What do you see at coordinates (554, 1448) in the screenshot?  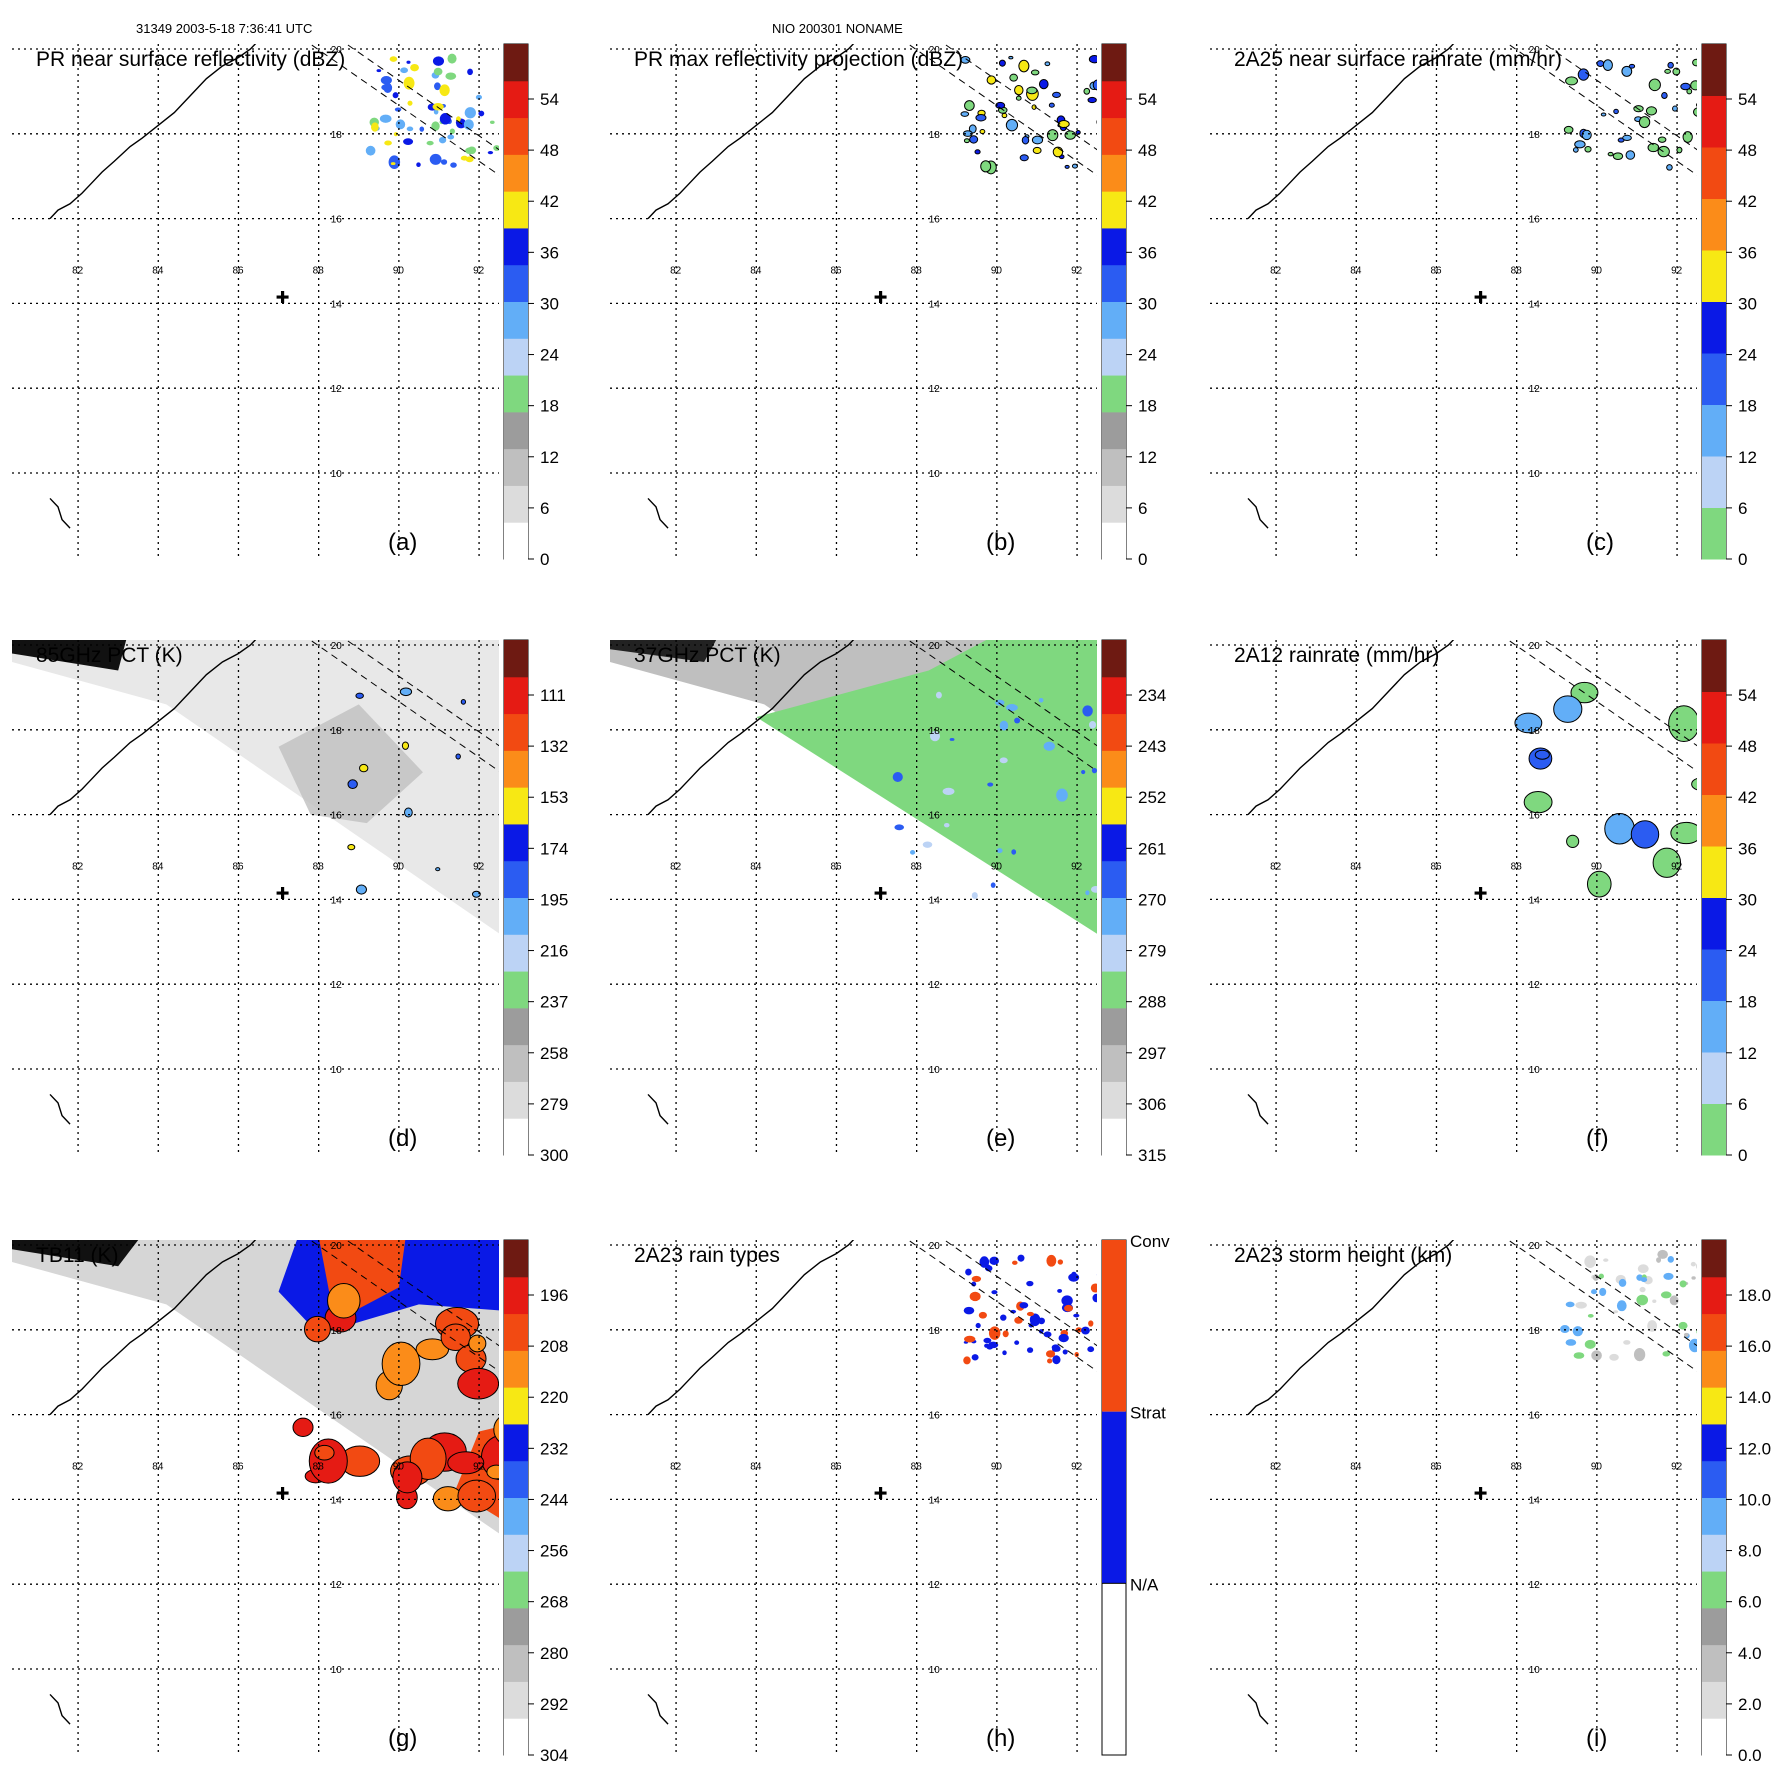 I see `colorbar-label: 232` at bounding box center [554, 1448].